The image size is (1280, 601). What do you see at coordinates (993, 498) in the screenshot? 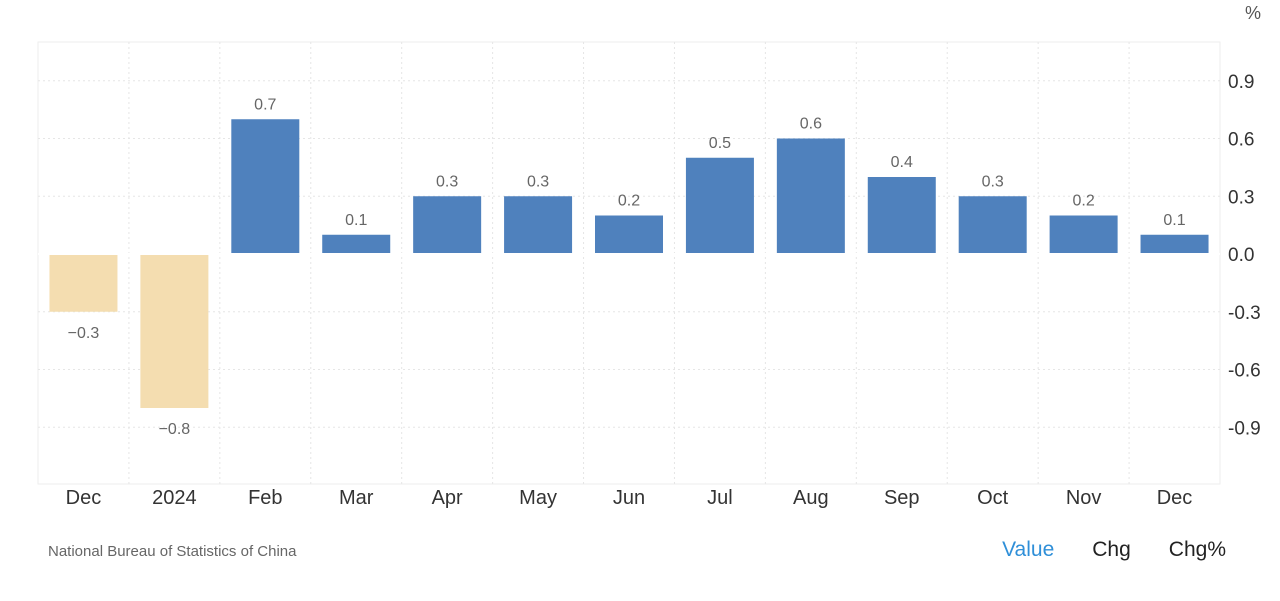
I see `x-tick-label: Oct` at bounding box center [993, 498].